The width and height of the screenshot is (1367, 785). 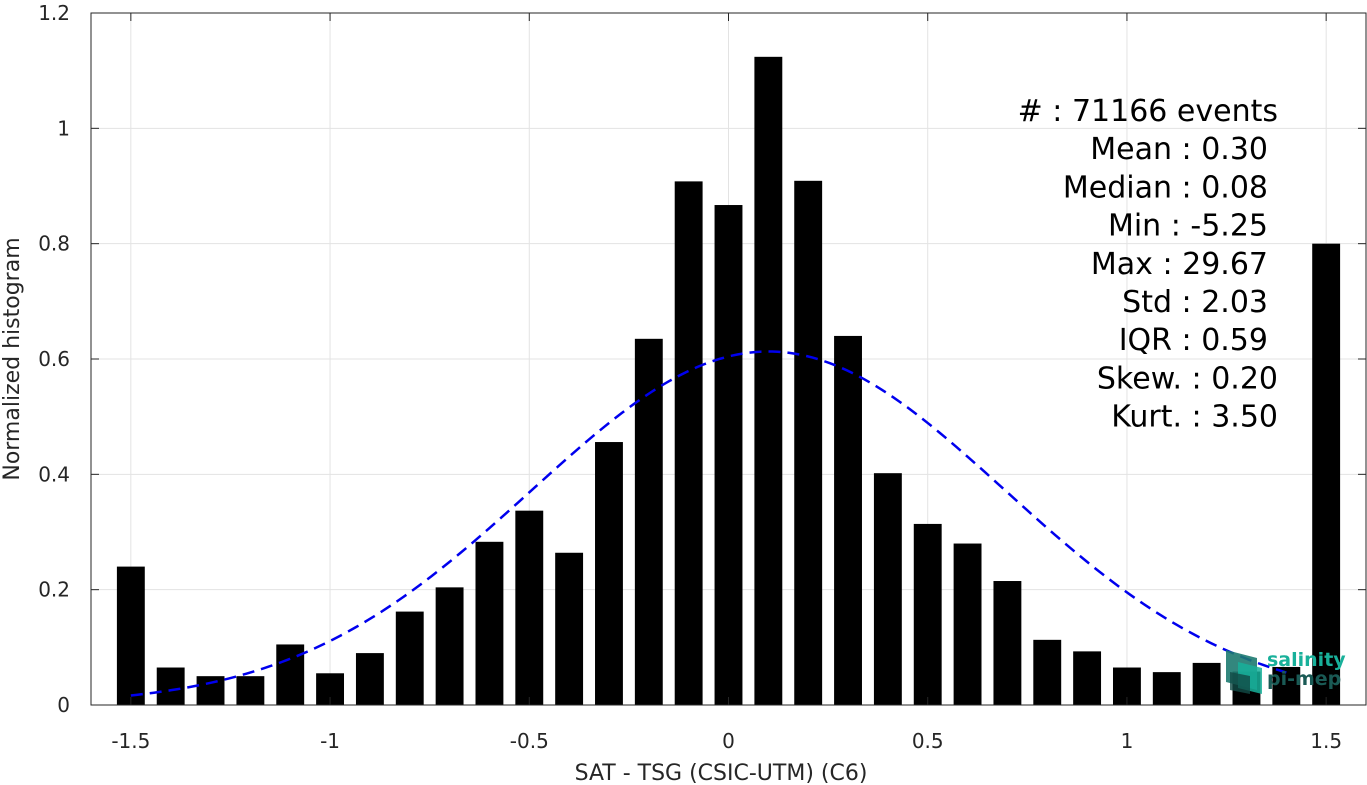 I want to click on x-tick-label: 1, so click(x=1127, y=741).